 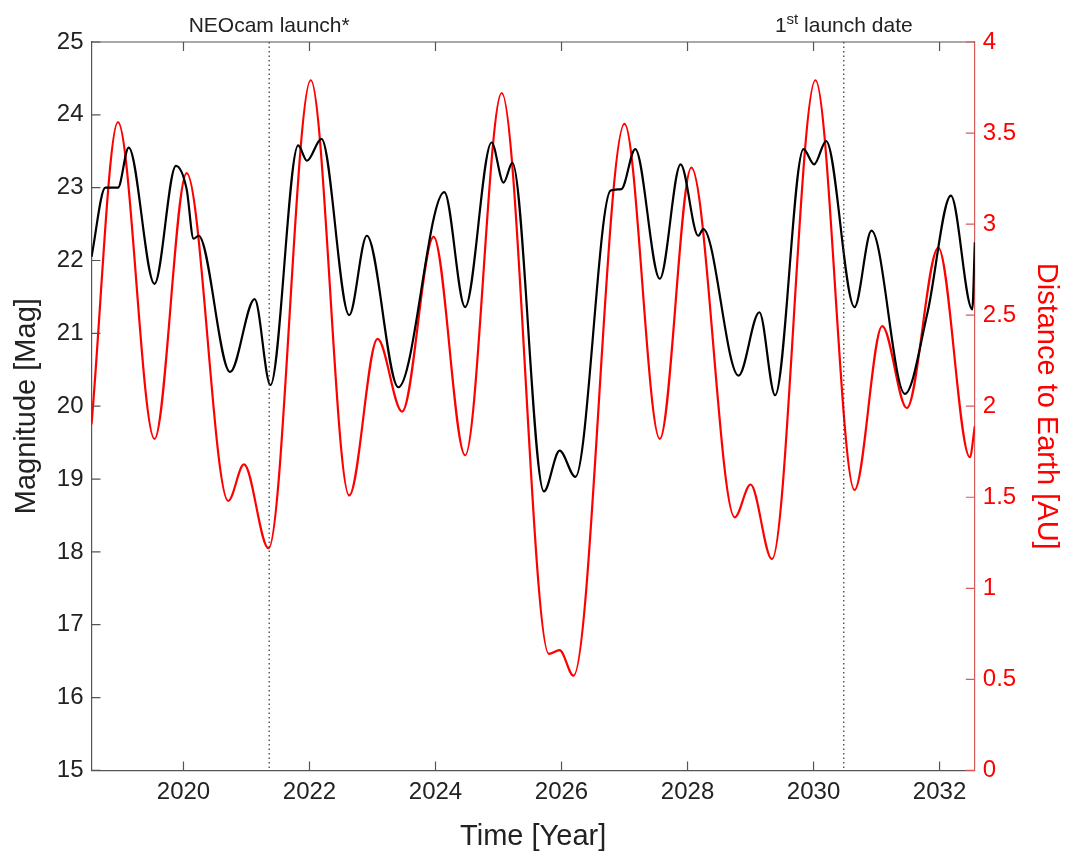 What do you see at coordinates (309, 791) in the screenshot?
I see `x-tick-label: 2022` at bounding box center [309, 791].